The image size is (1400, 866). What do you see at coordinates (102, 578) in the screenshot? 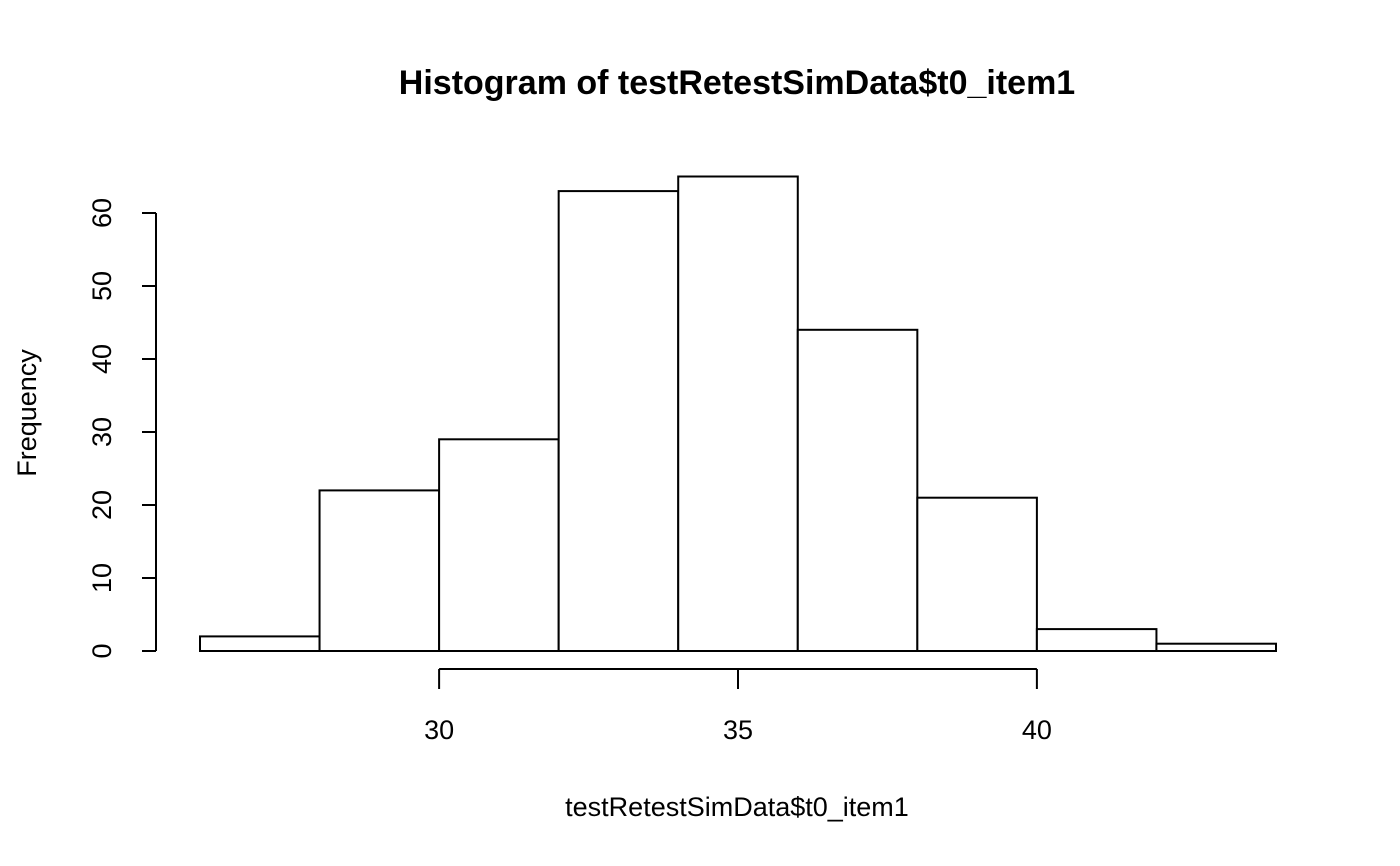
I see `y-tick-label: 10` at bounding box center [102, 578].